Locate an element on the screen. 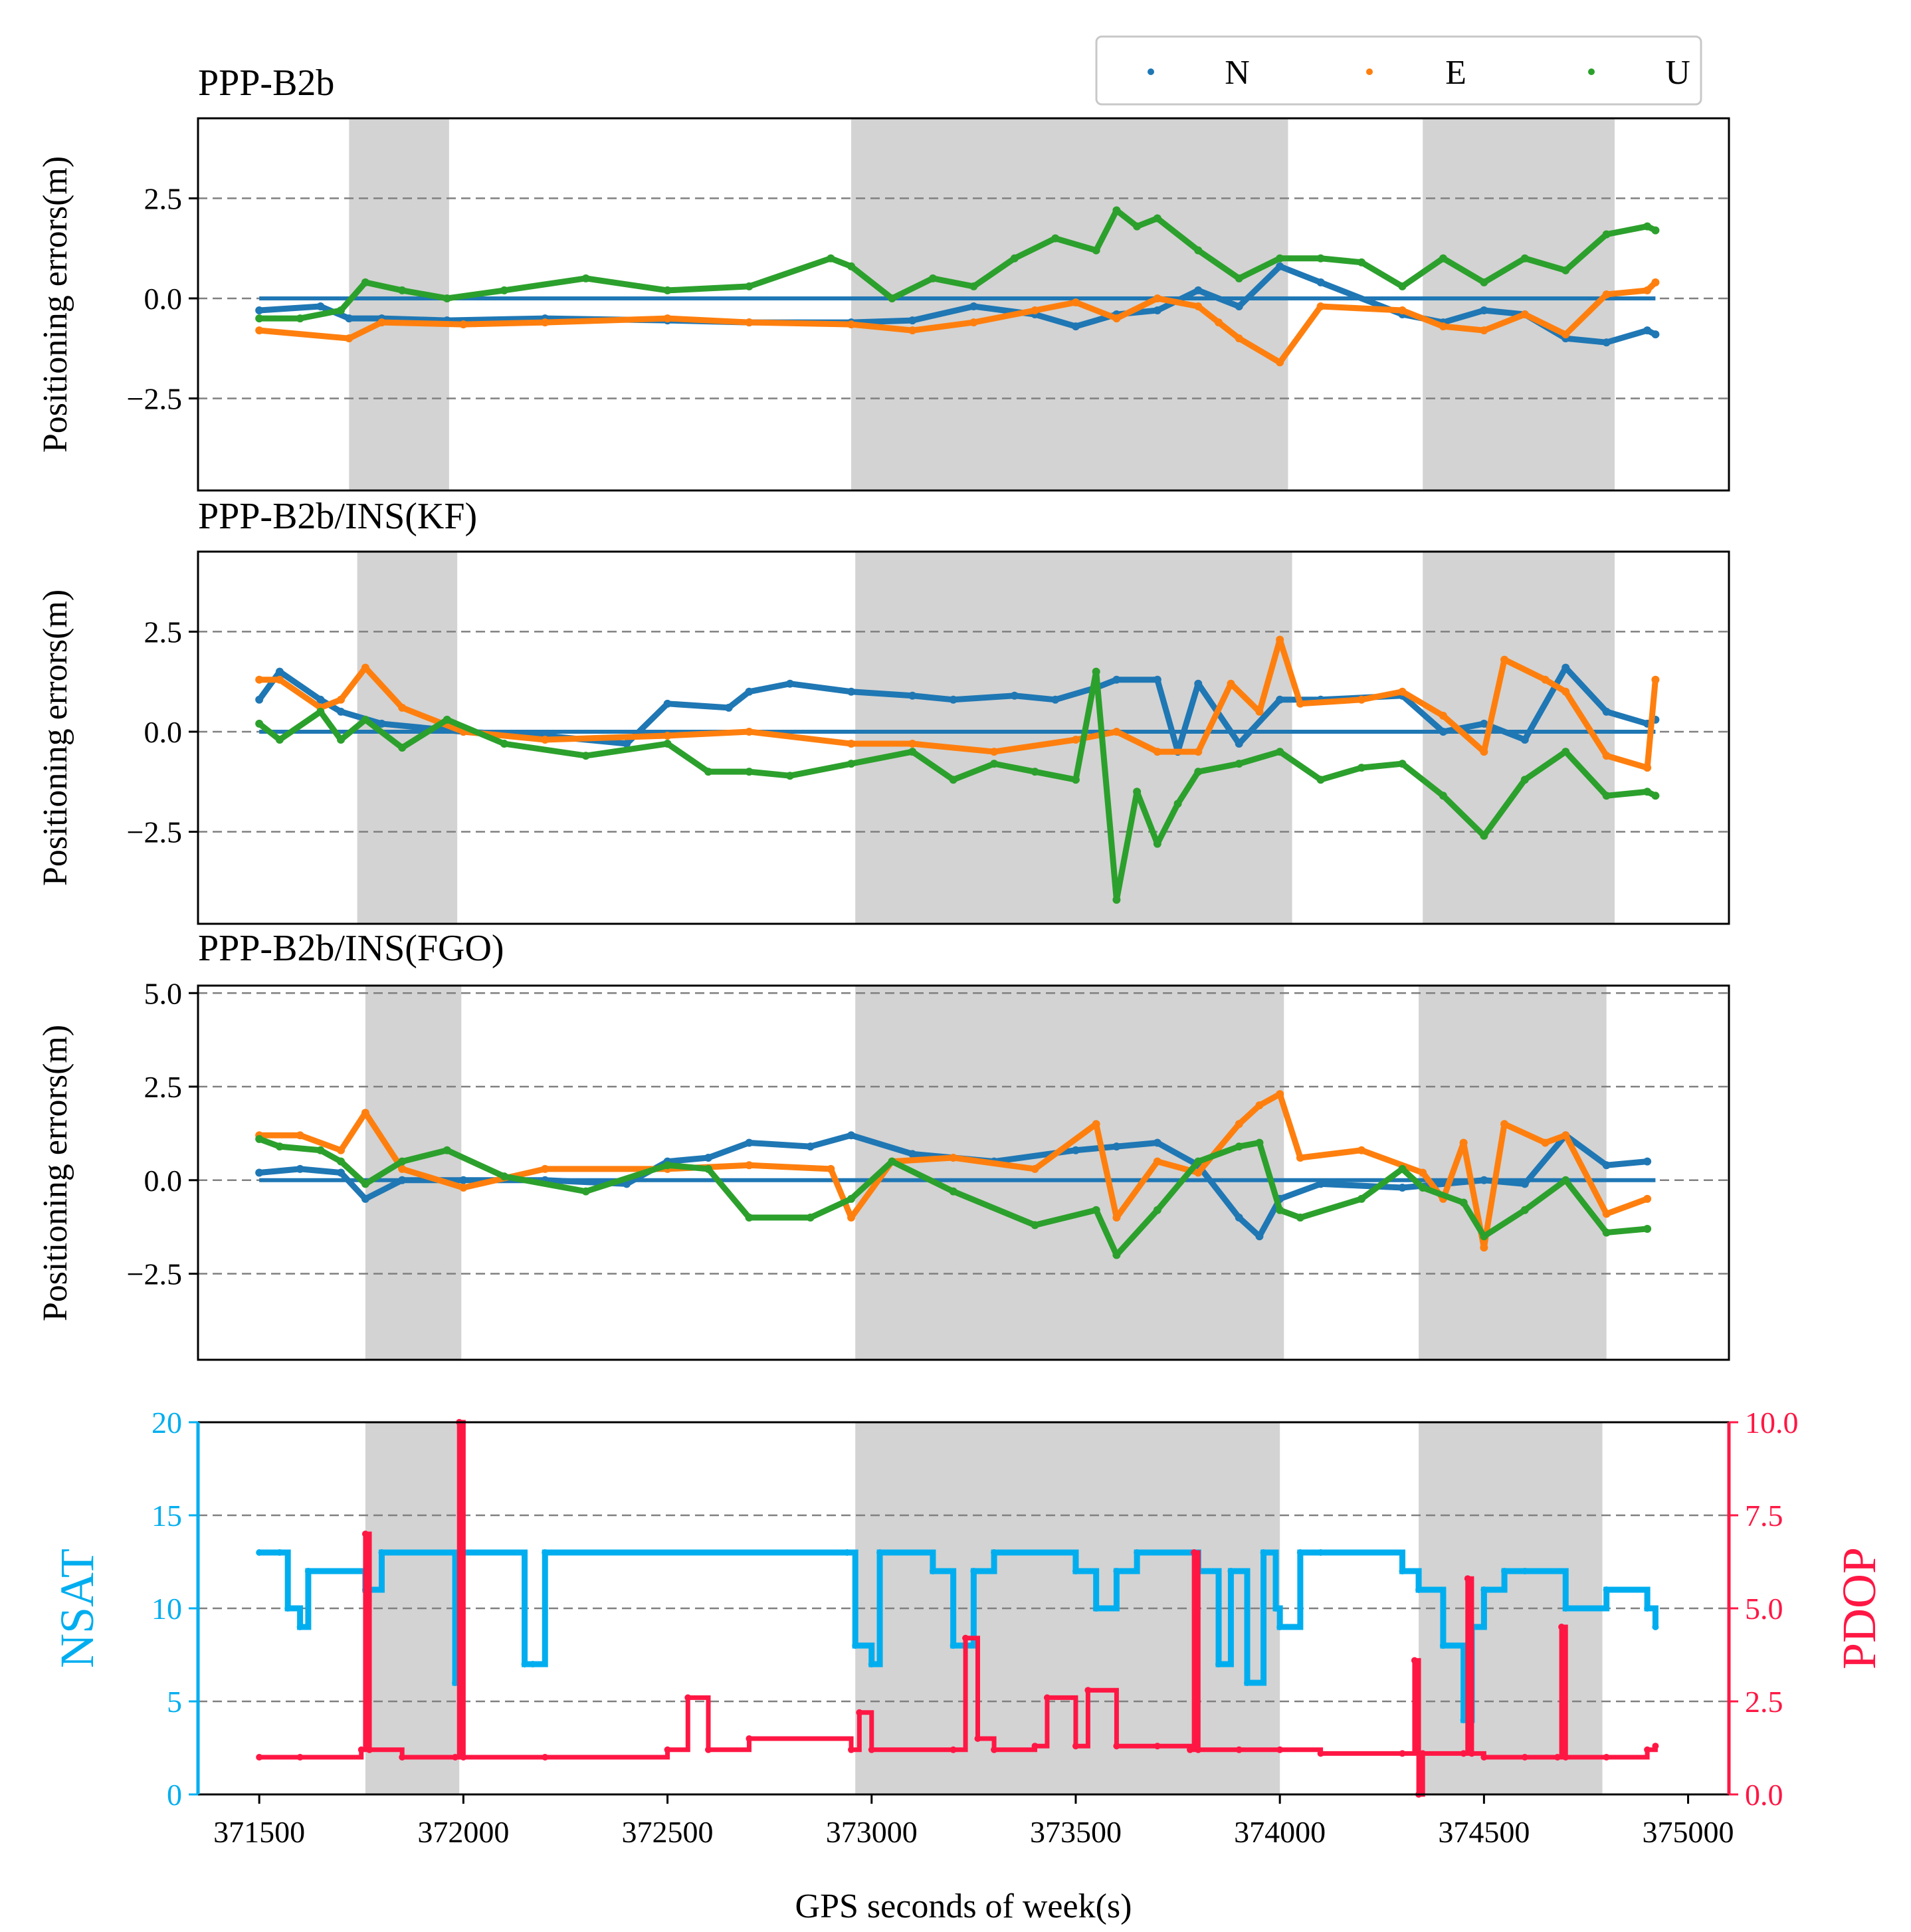 The width and height of the screenshot is (1911, 1932). y-tick-label: 15 is located at coordinates (166, 1516).